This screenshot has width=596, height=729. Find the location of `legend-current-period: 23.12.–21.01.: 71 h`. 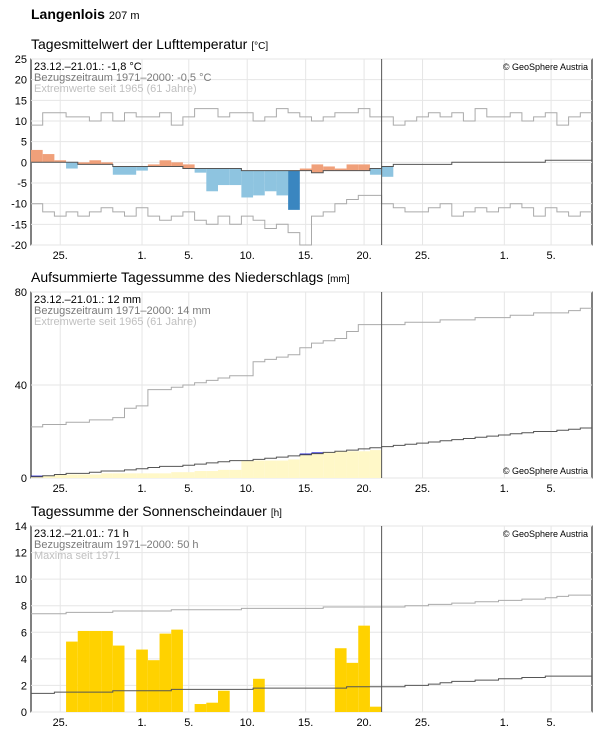

legend-current-period: 23.12.–21.01.: 71 h is located at coordinates (81, 534).